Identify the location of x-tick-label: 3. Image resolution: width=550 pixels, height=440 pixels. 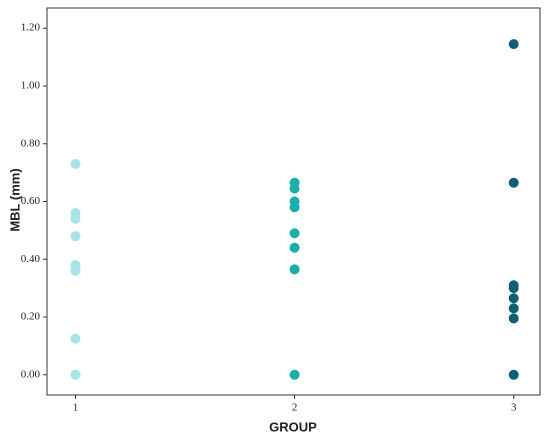
(514, 408).